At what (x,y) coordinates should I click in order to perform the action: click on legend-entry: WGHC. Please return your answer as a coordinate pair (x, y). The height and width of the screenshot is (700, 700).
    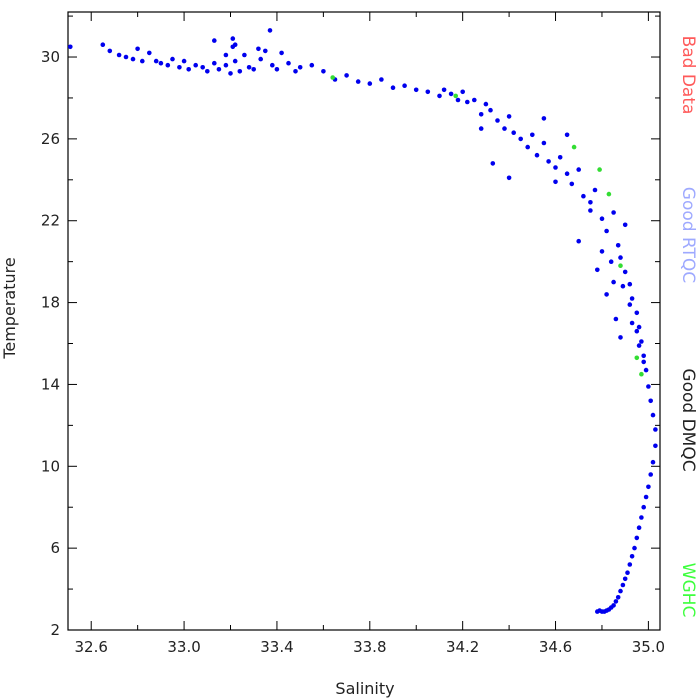
    Looking at the image, I should click on (688, 590).